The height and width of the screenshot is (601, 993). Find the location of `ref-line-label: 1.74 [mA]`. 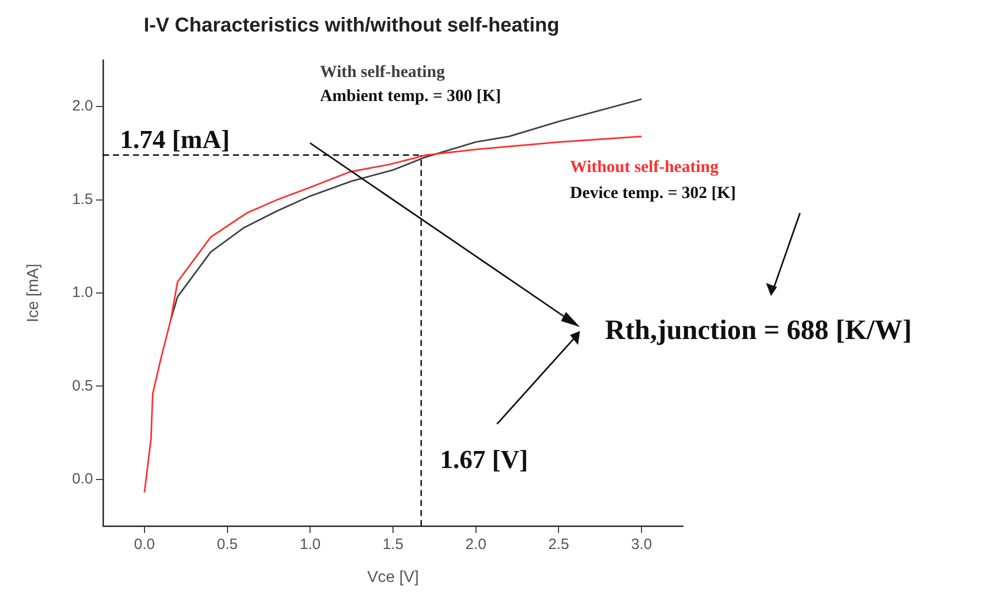

ref-line-label: 1.74 [mA] is located at coordinates (175, 139).